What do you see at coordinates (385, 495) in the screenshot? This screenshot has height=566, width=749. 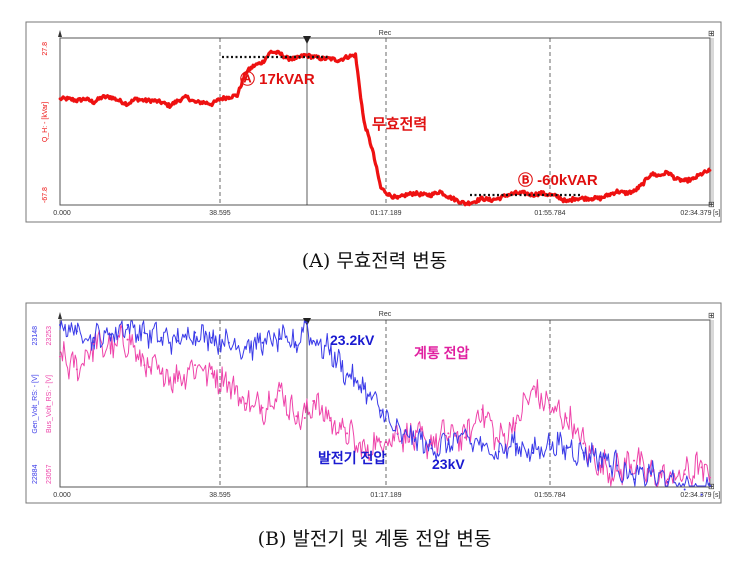 I see `x-tick-B-2: 01:17.189` at bounding box center [385, 495].